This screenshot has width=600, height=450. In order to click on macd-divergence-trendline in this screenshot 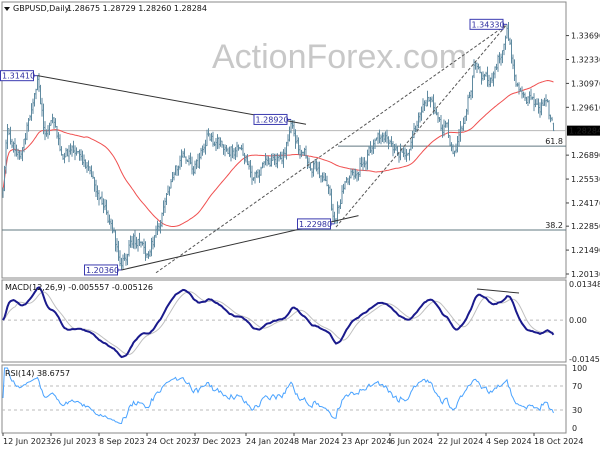, I will do `click(498, 291)`.